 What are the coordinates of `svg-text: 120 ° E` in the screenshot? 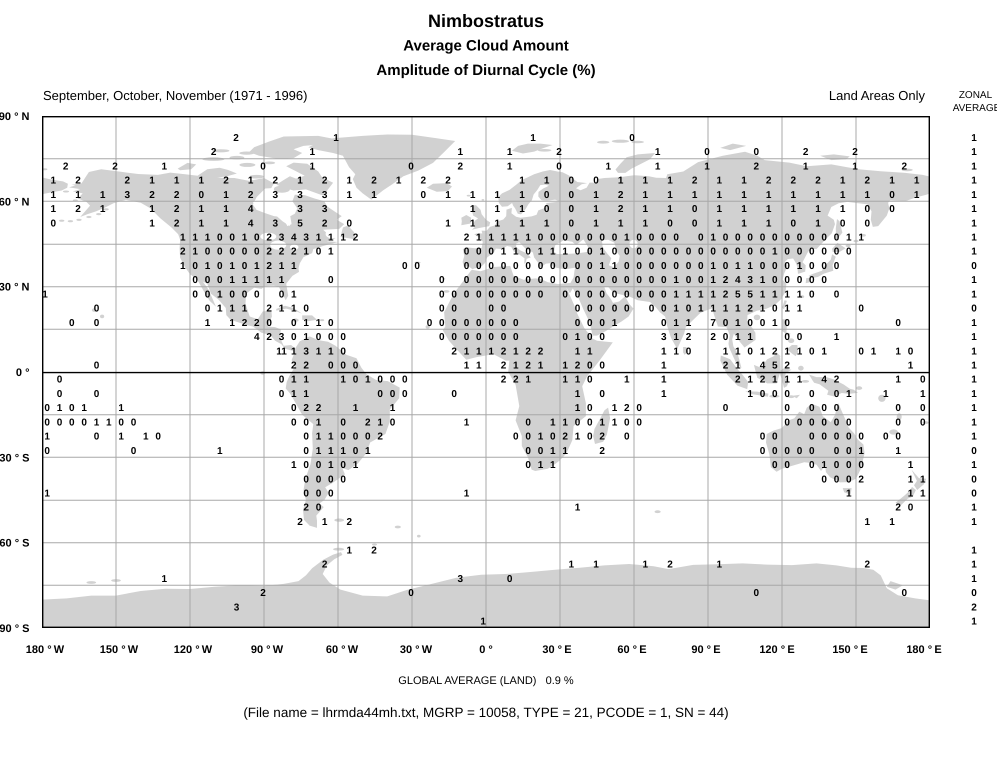 It's located at (776, 650).